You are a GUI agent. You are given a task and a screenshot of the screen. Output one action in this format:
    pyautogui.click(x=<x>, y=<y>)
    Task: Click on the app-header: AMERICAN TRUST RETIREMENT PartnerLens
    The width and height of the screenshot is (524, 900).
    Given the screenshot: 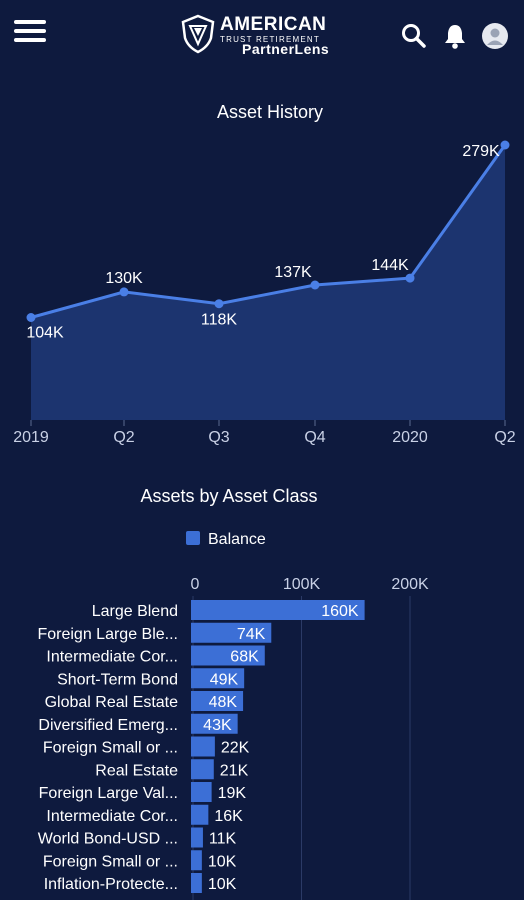 What is the action you would take?
    pyautogui.click(x=262, y=36)
    